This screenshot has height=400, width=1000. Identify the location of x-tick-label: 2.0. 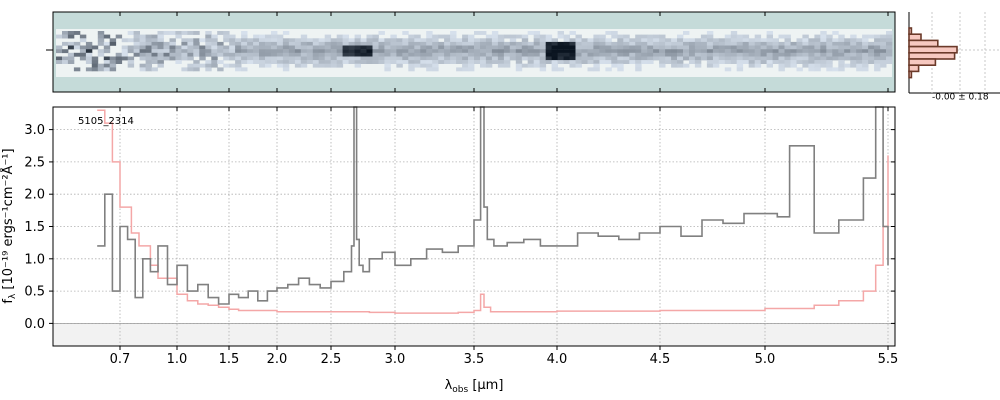
(277, 359).